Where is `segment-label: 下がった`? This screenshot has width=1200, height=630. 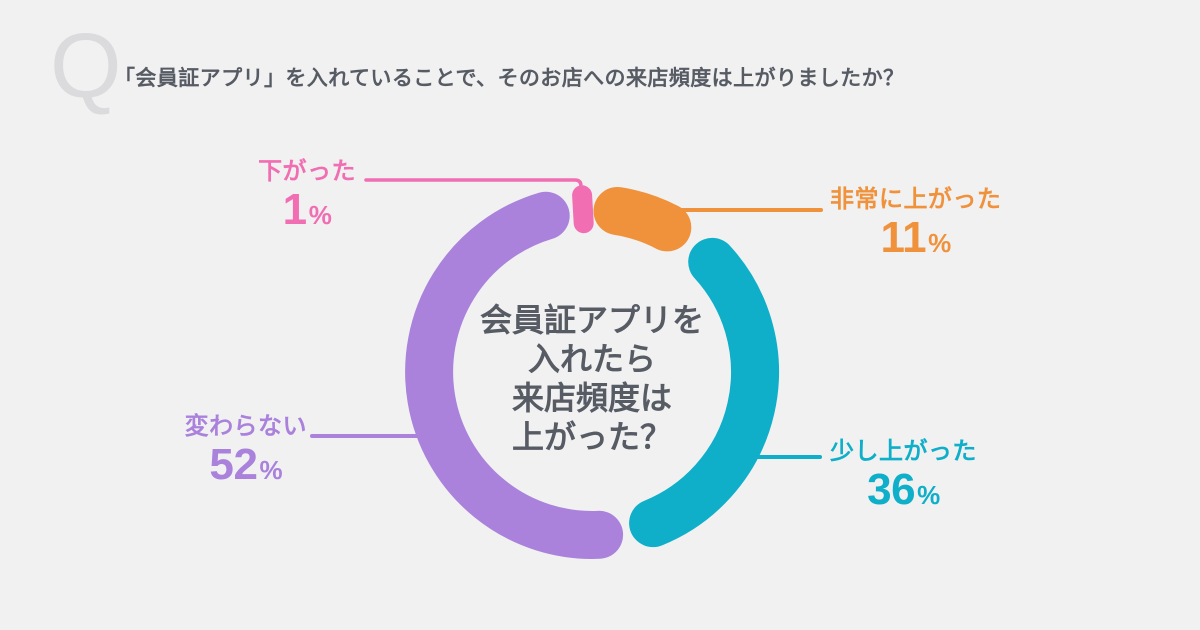
segment-label: 下がった is located at coordinates (307, 171).